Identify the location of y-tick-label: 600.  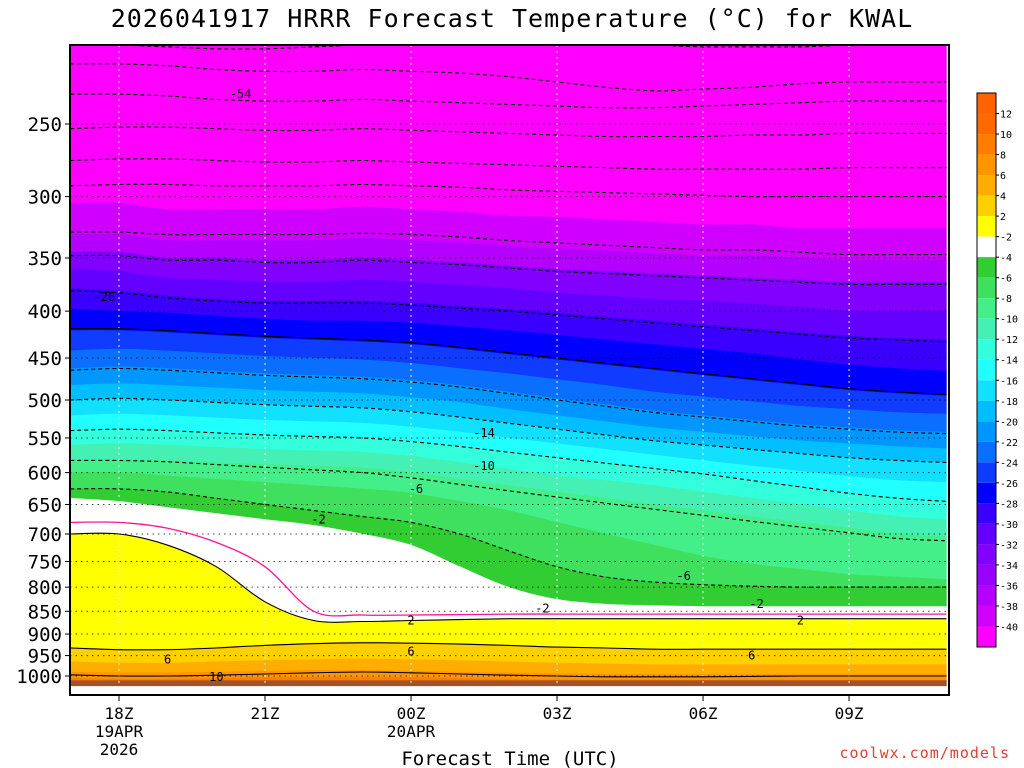
(45, 474).